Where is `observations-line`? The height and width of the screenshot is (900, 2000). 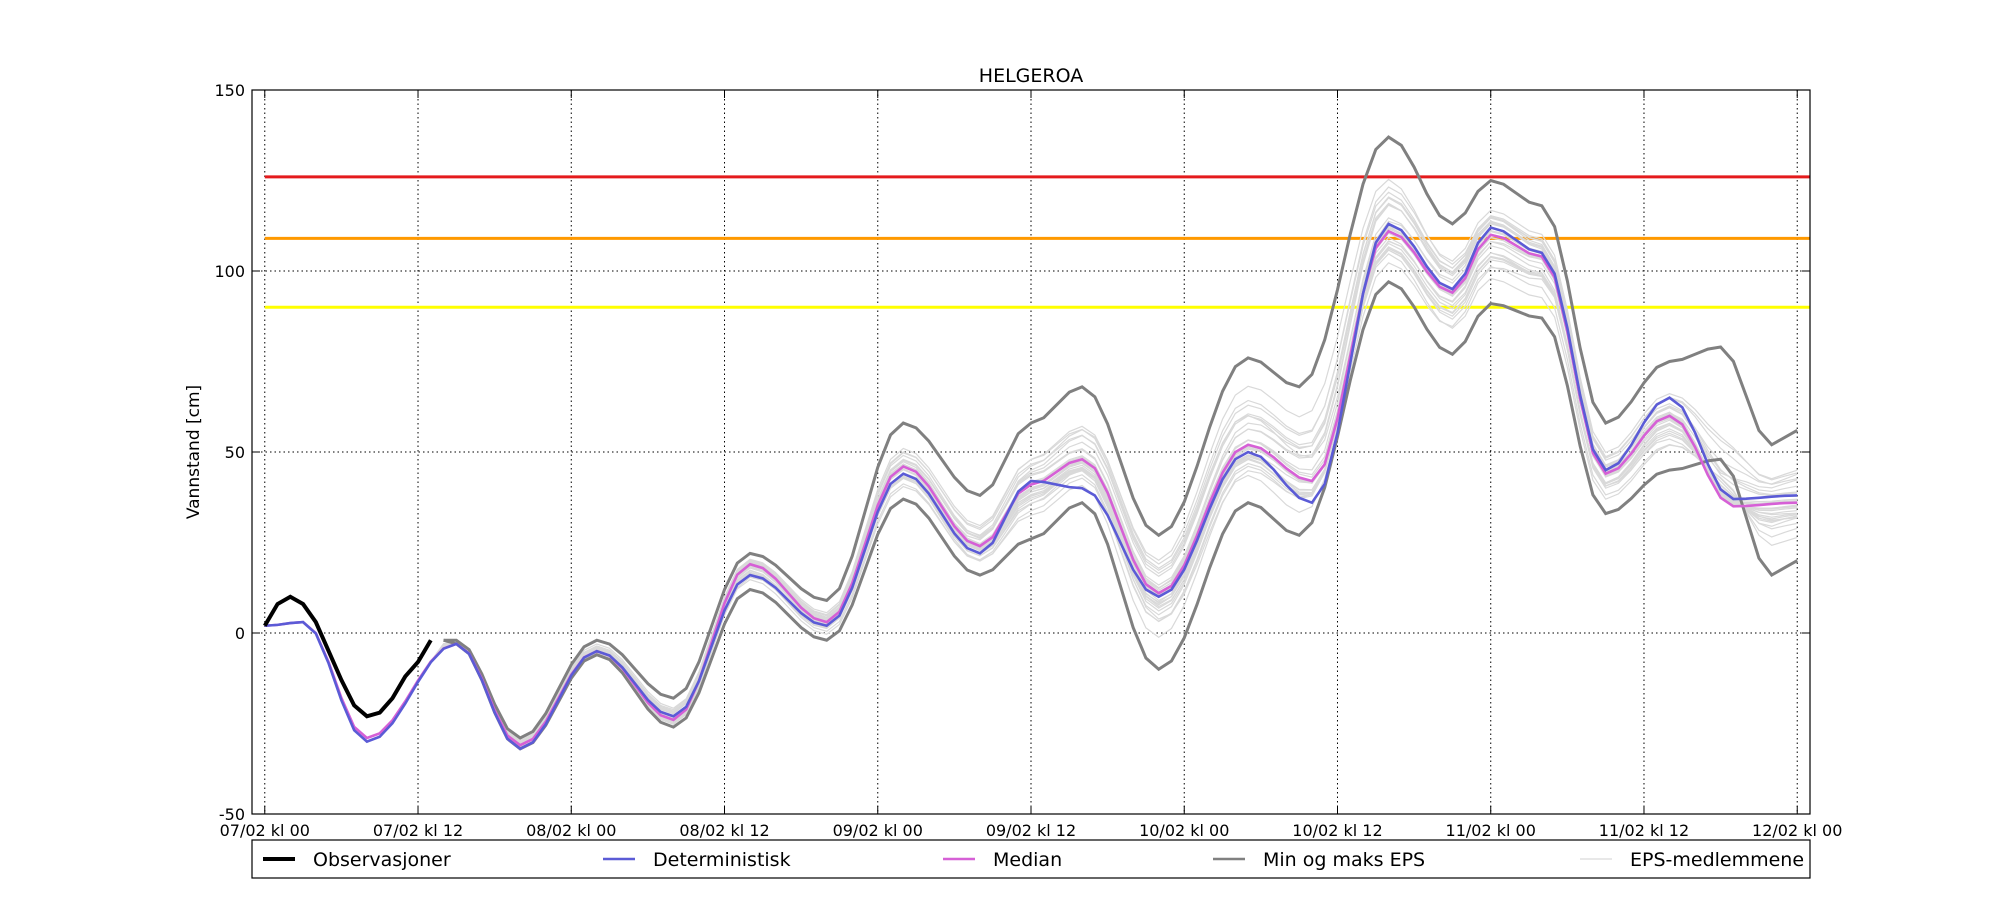 observations-line is located at coordinates (348, 656).